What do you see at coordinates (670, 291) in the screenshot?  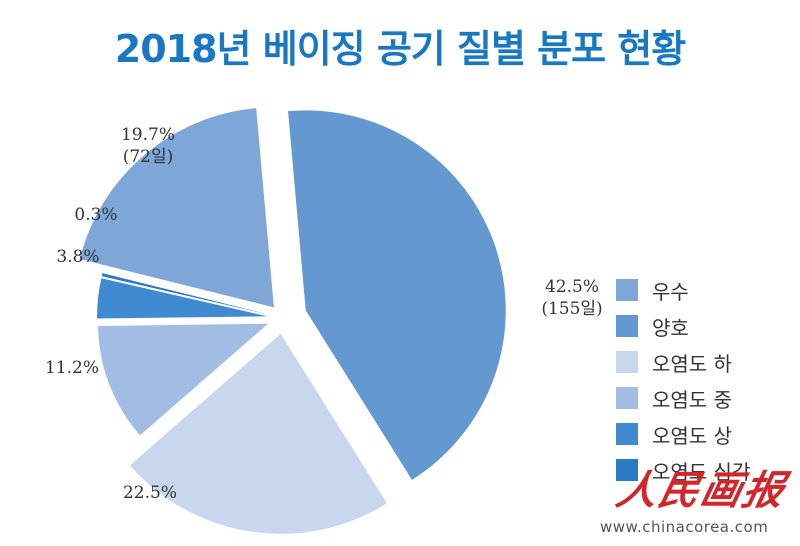 I see `legend-label-1: 우수` at bounding box center [670, 291].